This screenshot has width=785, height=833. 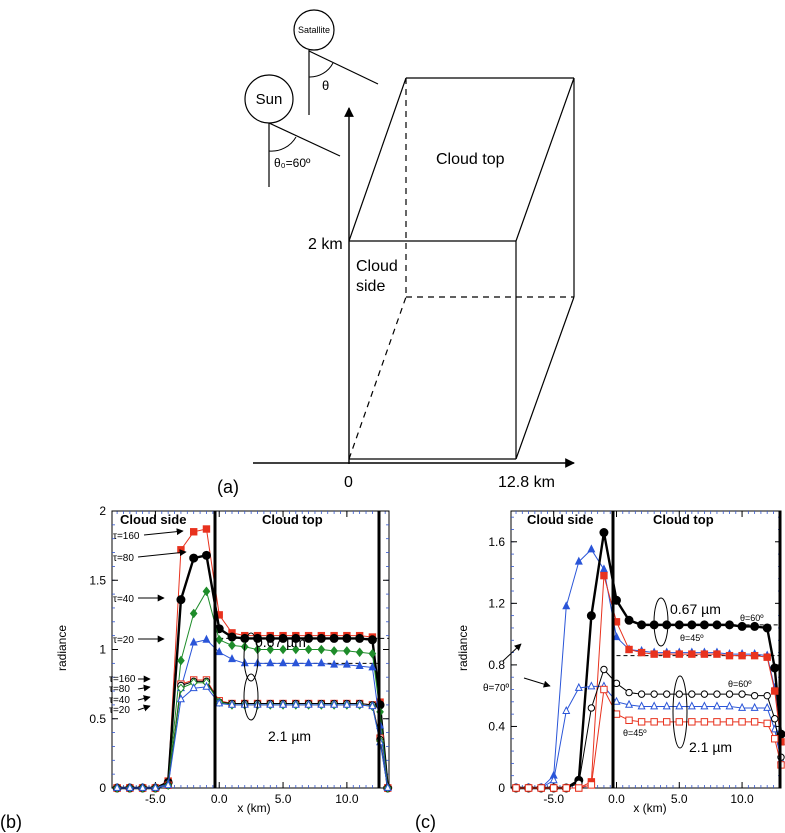 What do you see at coordinates (228, 487) in the screenshot?
I see `panel-label-a: (a)` at bounding box center [228, 487].